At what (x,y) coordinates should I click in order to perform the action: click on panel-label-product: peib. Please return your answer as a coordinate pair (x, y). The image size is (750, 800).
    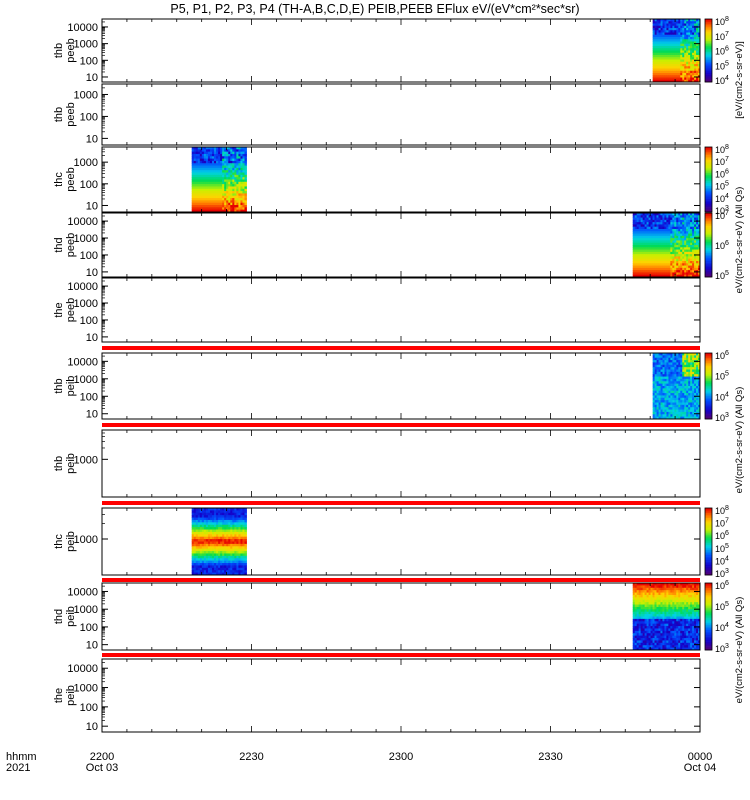
    Looking at the image, I should click on (71, 386).